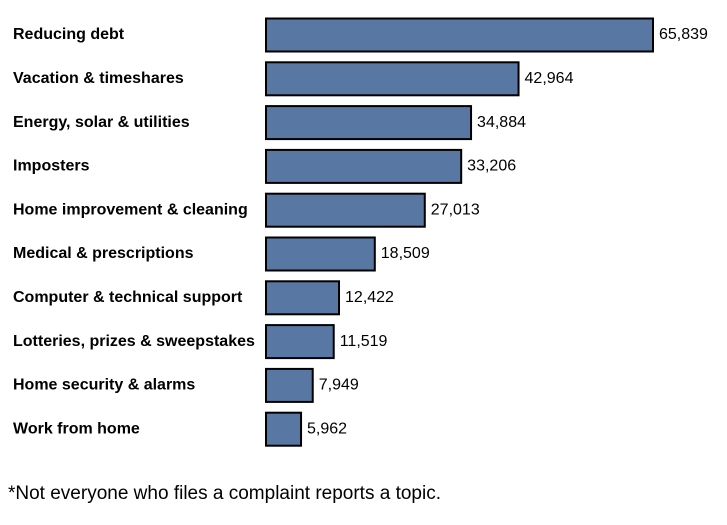 This screenshot has height=525, width=727. I want to click on category-label: Work from home, so click(76, 428).